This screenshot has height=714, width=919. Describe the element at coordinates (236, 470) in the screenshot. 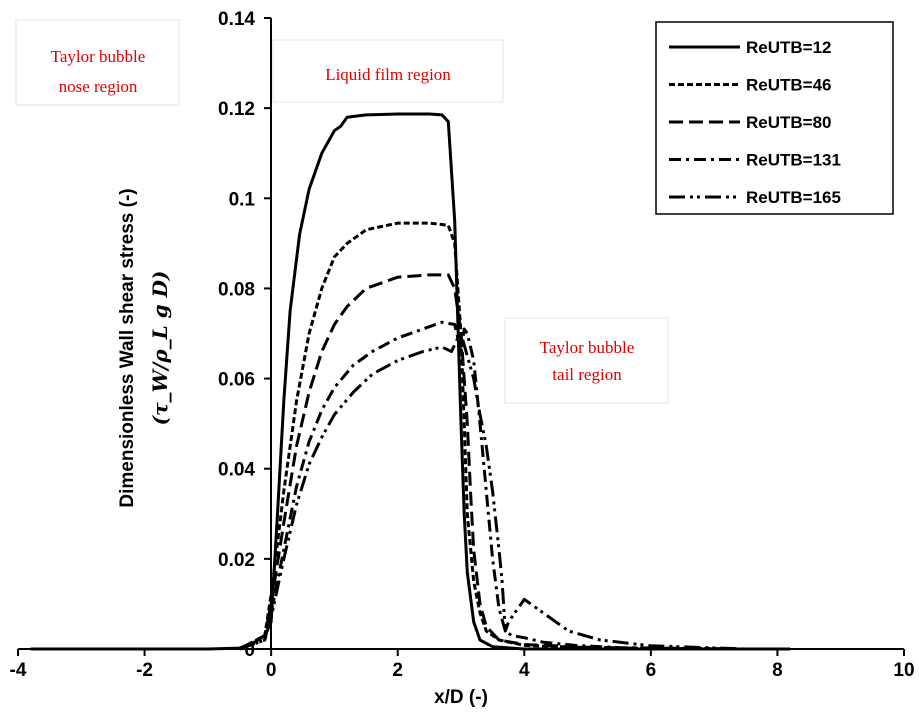

I see `y-tick-label: 0.04` at that location.